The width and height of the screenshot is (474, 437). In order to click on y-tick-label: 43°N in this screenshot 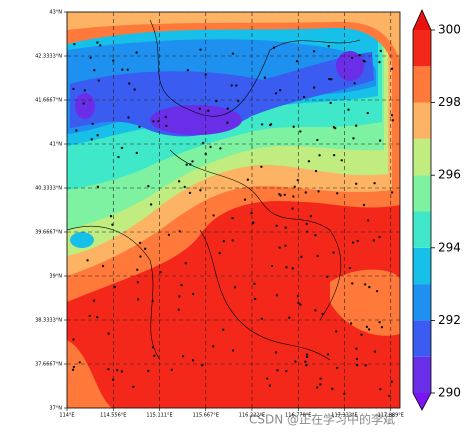, I will do `click(55, 13)`.